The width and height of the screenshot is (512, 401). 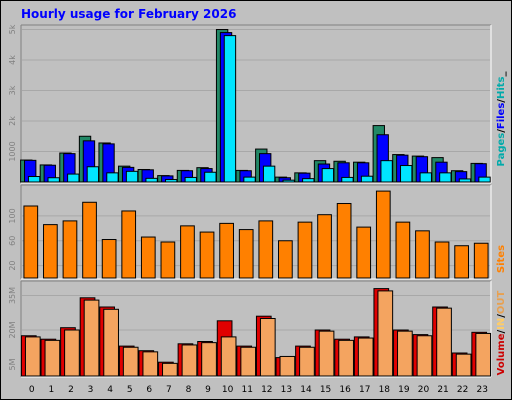 I want to click on panel-0-y-tick-label: 2k, so click(x=12, y=121).